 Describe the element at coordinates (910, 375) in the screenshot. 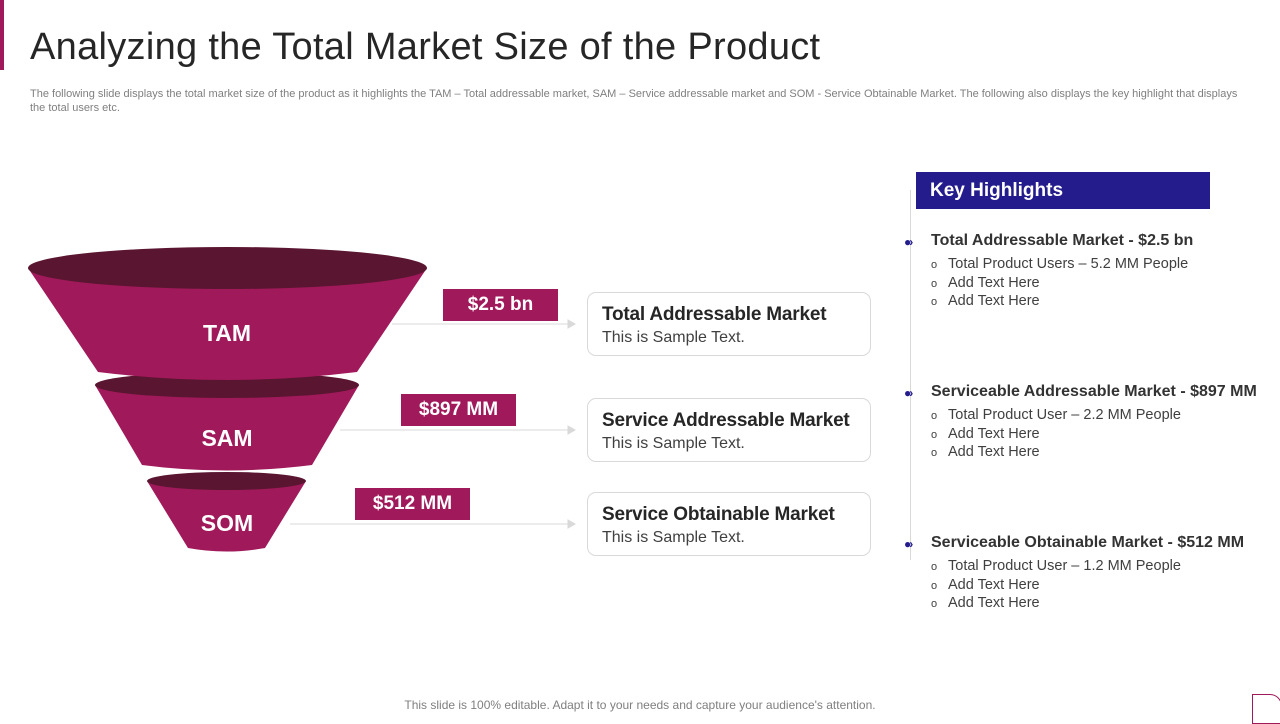

I see `highlights-timeline` at that location.